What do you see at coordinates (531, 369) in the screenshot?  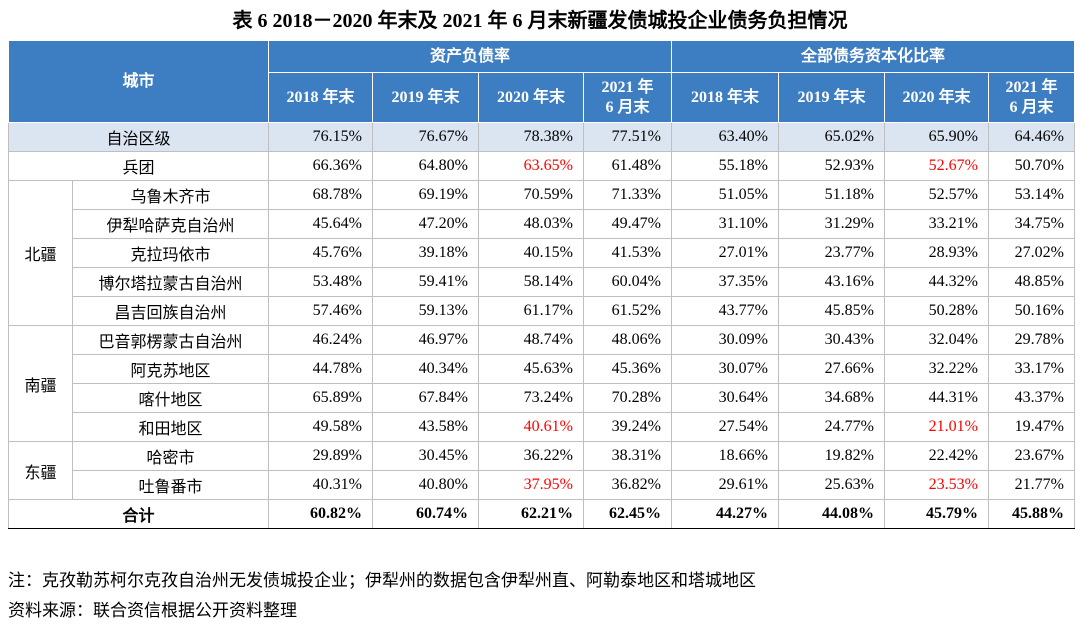 I see `value-cell: 45.63%` at bounding box center [531, 369].